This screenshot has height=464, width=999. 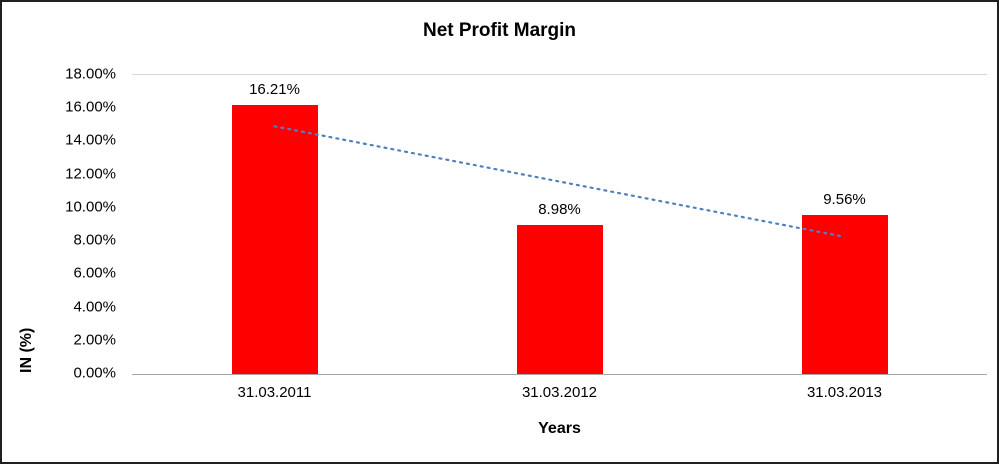 What do you see at coordinates (274, 392) in the screenshot?
I see `x-tick-label: 31.03.2011` at bounding box center [274, 392].